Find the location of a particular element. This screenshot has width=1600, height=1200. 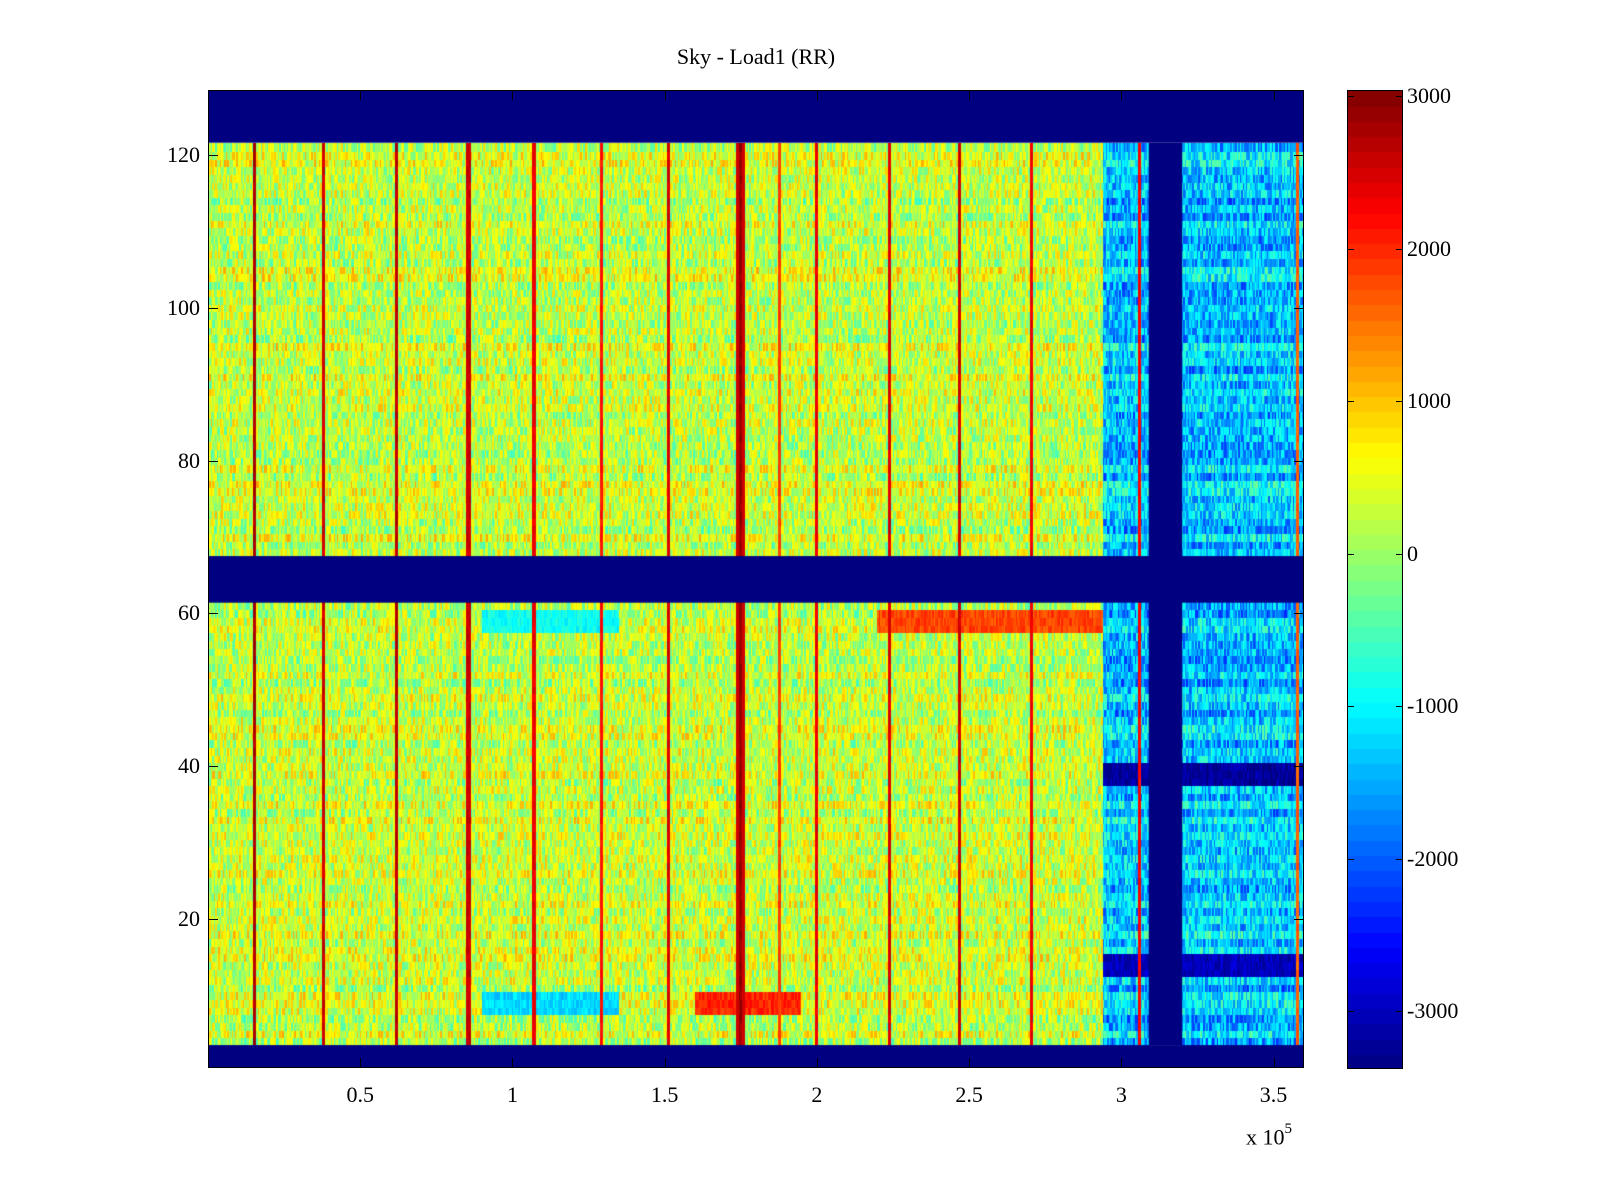

y-tick-label: 80 is located at coordinates (189, 460).